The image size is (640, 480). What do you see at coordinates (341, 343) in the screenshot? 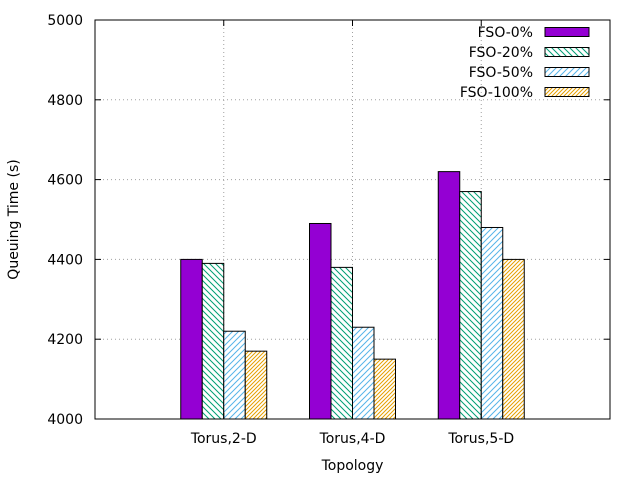
I see `bar-fso-20--1` at bounding box center [341, 343].